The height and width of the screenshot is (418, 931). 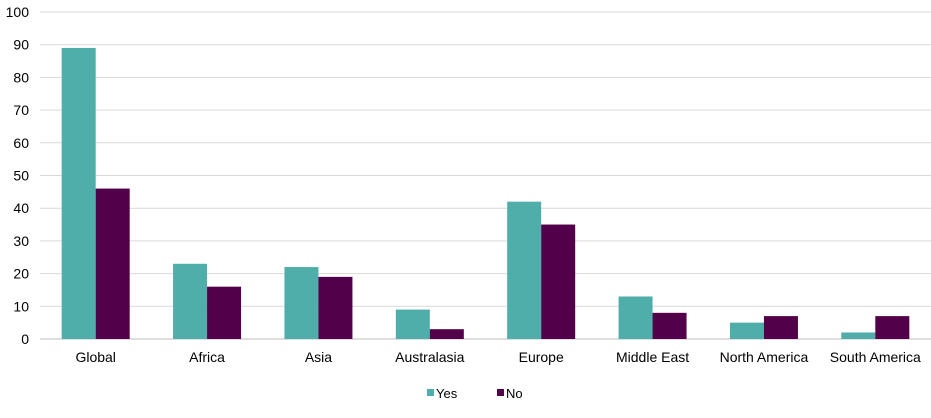 What do you see at coordinates (541, 357) in the screenshot?
I see `x-tick-label: Europe` at bounding box center [541, 357].